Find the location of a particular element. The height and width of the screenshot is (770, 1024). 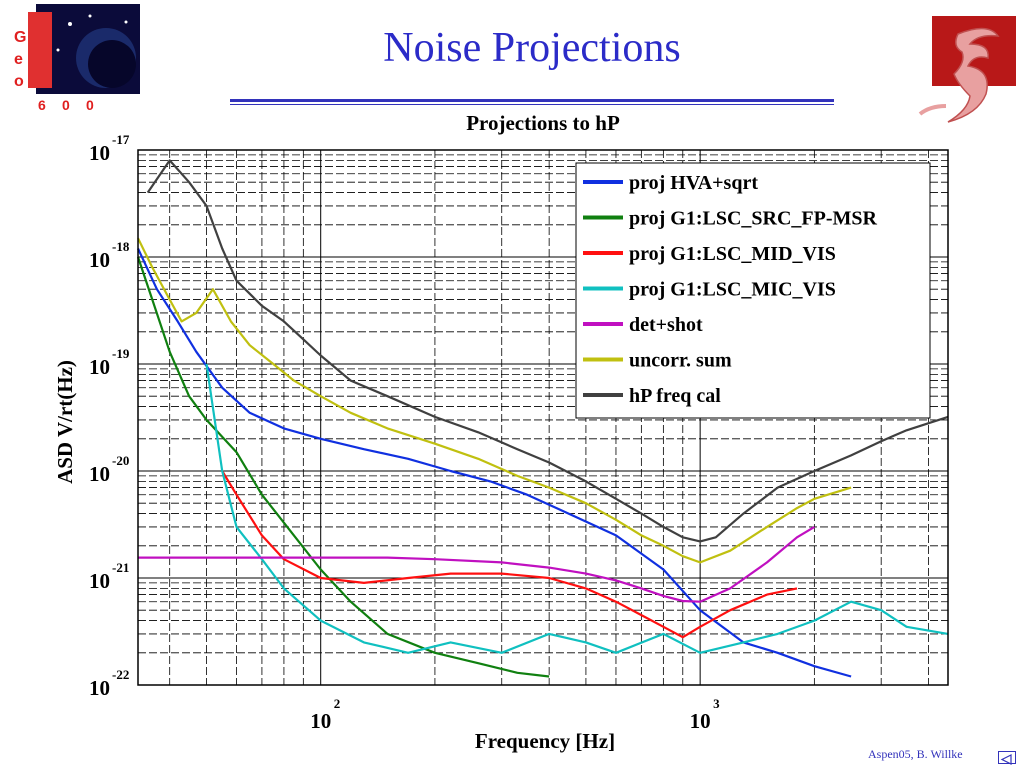

y-tick-exponent: -22 is located at coordinates (120, 674).